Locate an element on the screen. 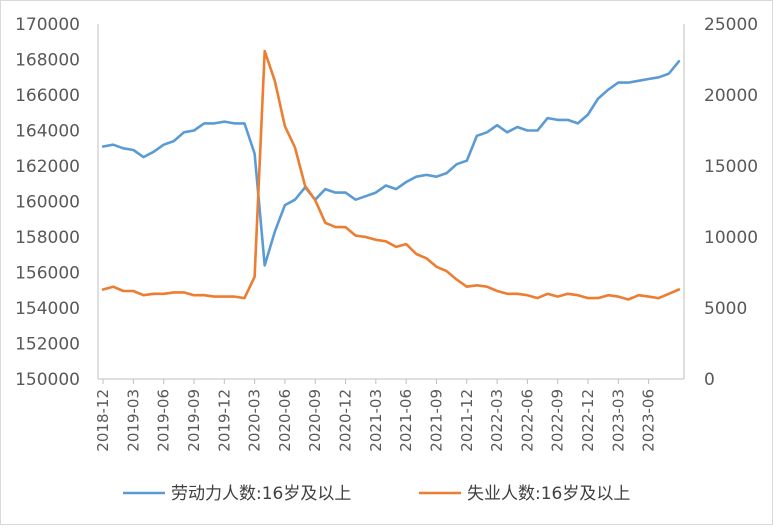 The image size is (773, 528). x-tick-label: 2020-09 is located at coordinates (315, 420).